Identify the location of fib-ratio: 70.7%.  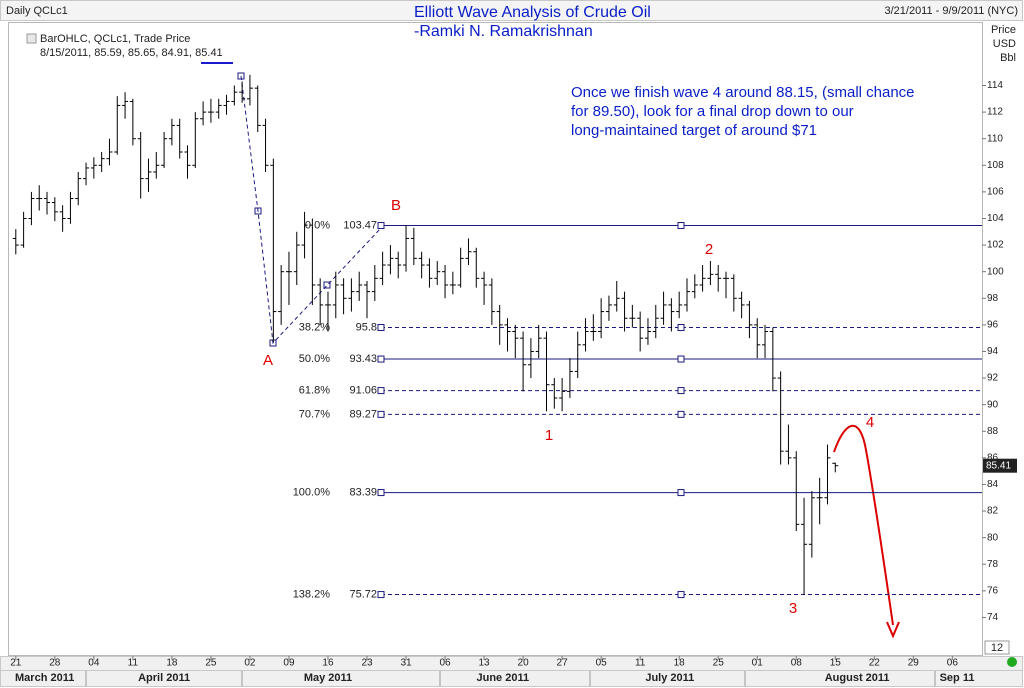
(314, 414).